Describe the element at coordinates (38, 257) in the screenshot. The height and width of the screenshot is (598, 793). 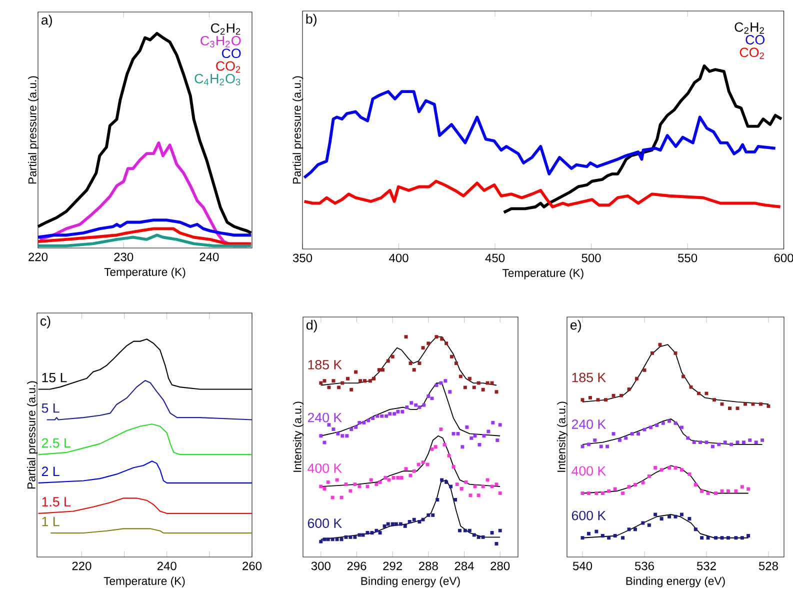
I see `x-tick-label: 220` at that location.